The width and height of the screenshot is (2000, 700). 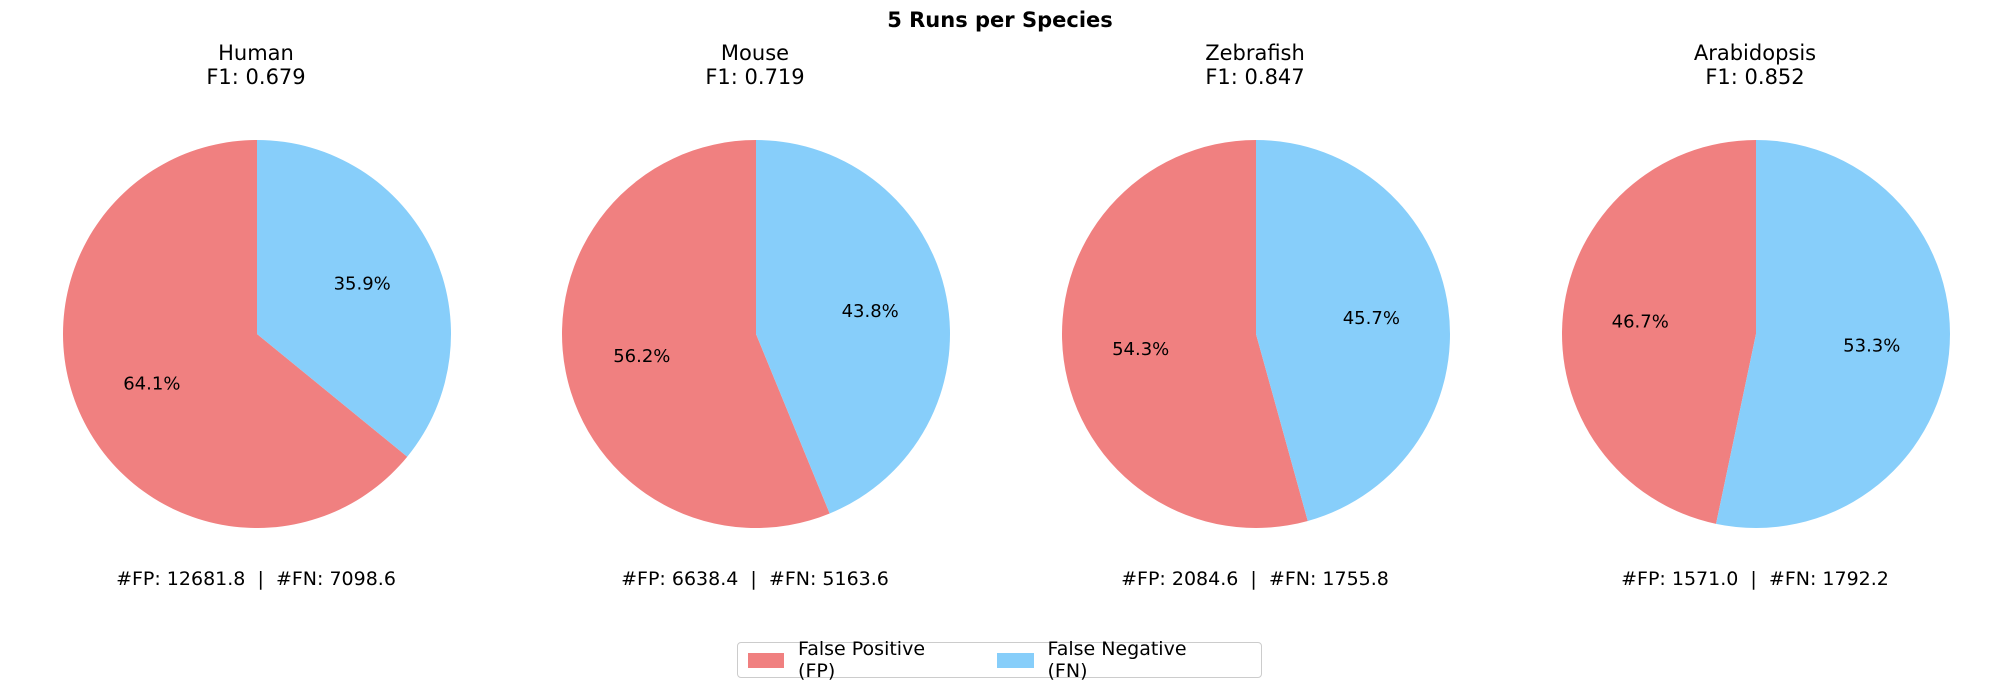 I want to click on fp-pct-label: 56.2%, so click(x=641, y=356).